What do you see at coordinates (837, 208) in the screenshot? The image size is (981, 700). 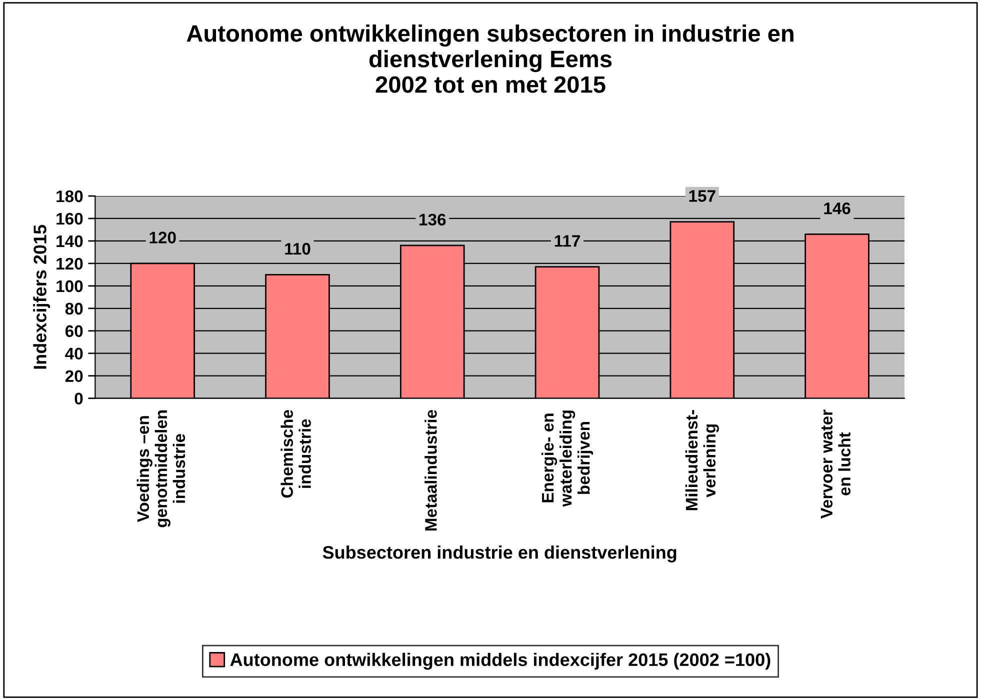 I see `data-label: 146` at bounding box center [837, 208].